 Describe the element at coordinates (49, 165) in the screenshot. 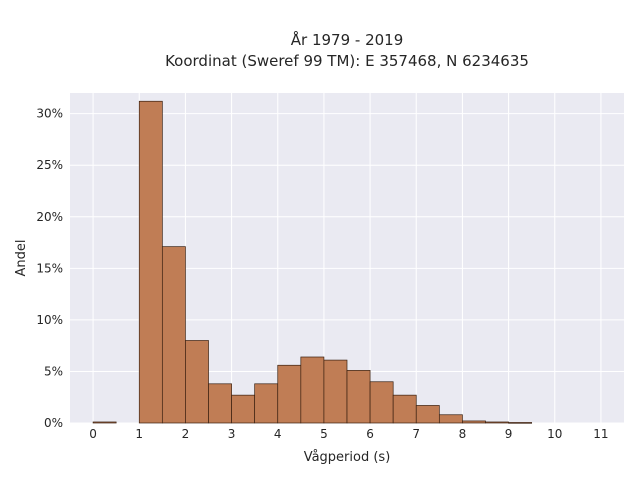

I see `y-tick-label: 25%` at that location.